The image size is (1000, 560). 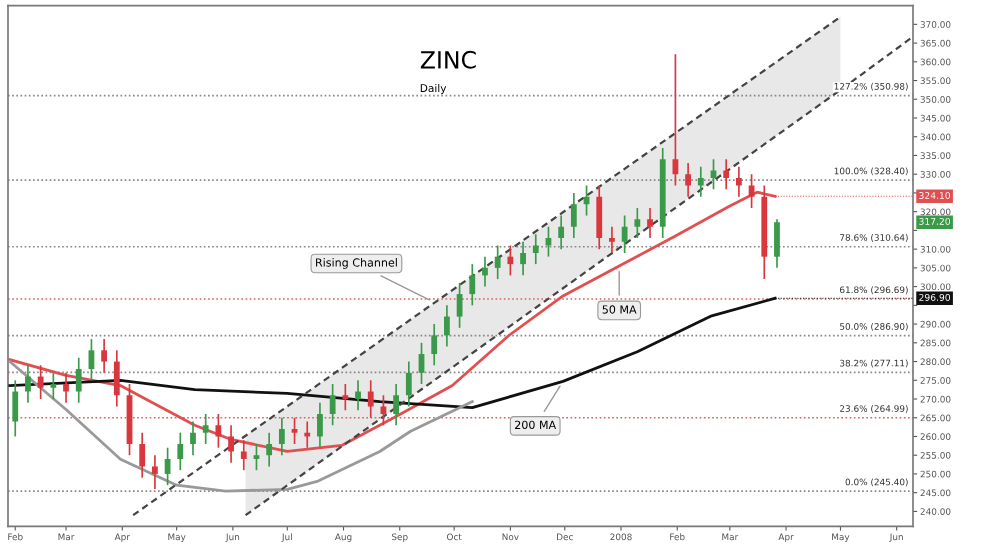 What do you see at coordinates (448, 59) in the screenshot?
I see `text: ZINC` at bounding box center [448, 59].